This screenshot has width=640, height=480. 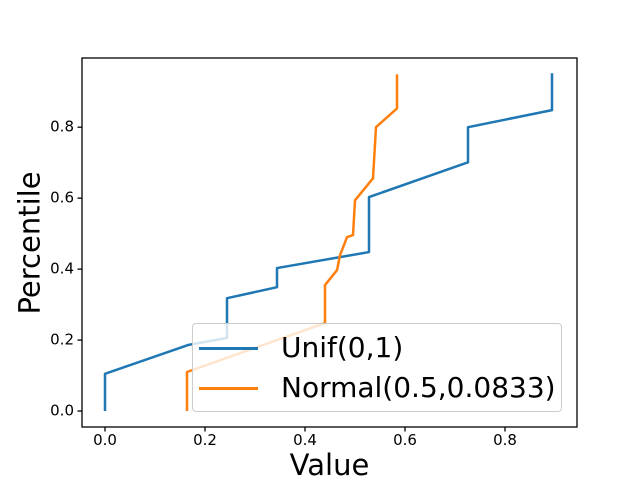 I want to click on legend-label-normal: Normal(0.5,0.0833), so click(x=418, y=387).